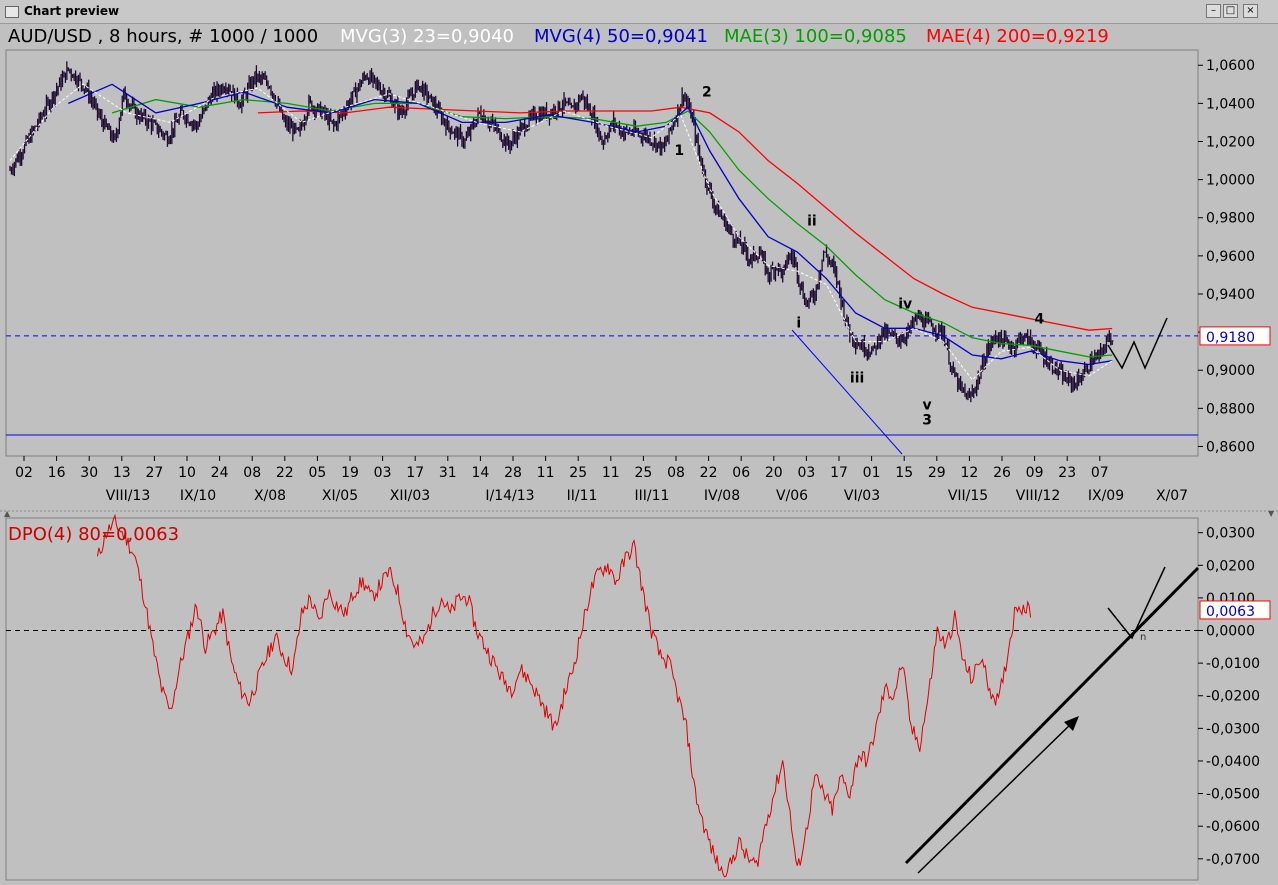 This screenshot has width=1278, height=885. What do you see at coordinates (812, 221) in the screenshot?
I see `wave-label: ii` at bounding box center [812, 221].